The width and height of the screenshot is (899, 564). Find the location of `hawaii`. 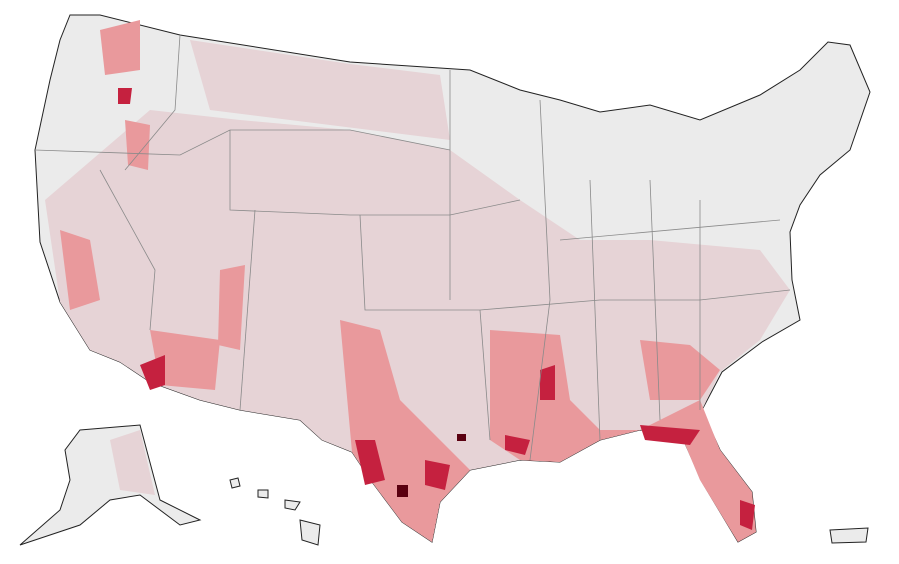

hawaii is located at coordinates (275, 511).